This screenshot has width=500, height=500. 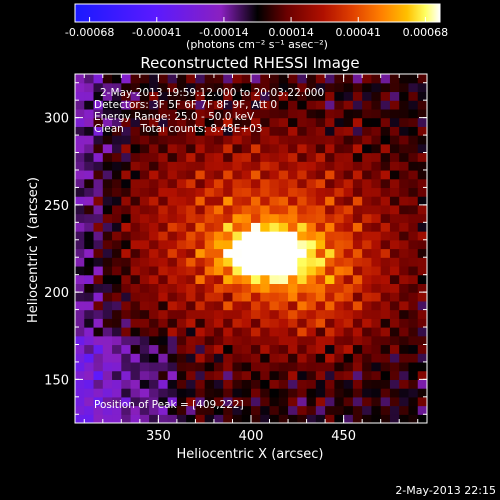 I want to click on colorbar-tick-label: -0.00068, so click(x=89, y=32).